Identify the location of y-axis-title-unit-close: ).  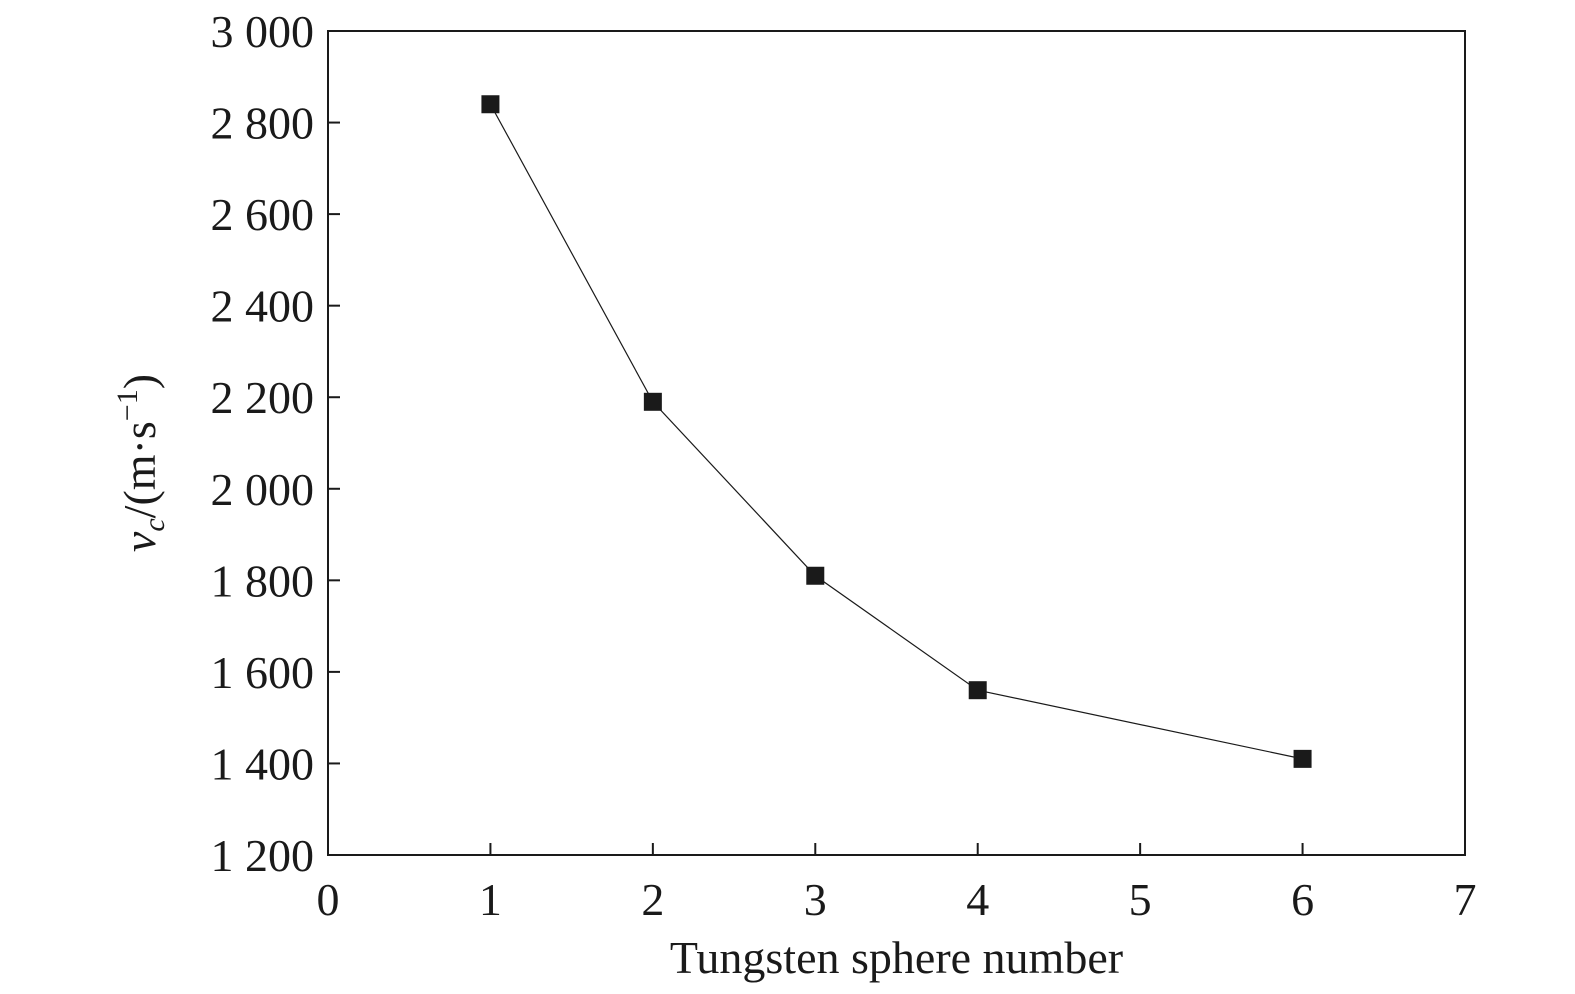
(139, 381).